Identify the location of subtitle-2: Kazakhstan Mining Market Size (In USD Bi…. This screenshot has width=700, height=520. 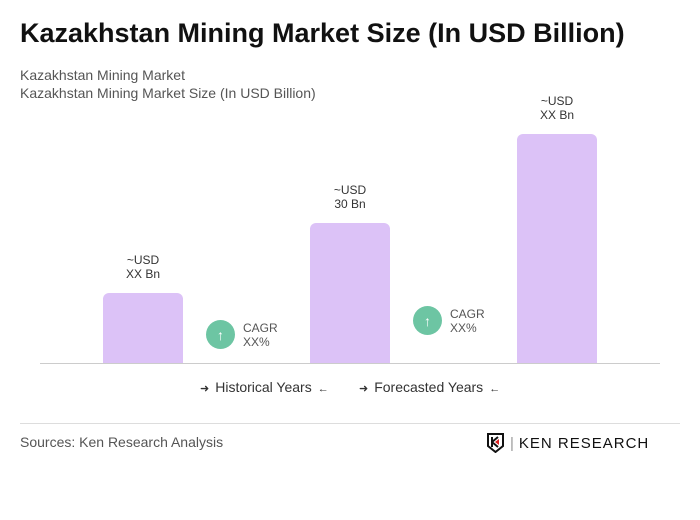
(168, 93).